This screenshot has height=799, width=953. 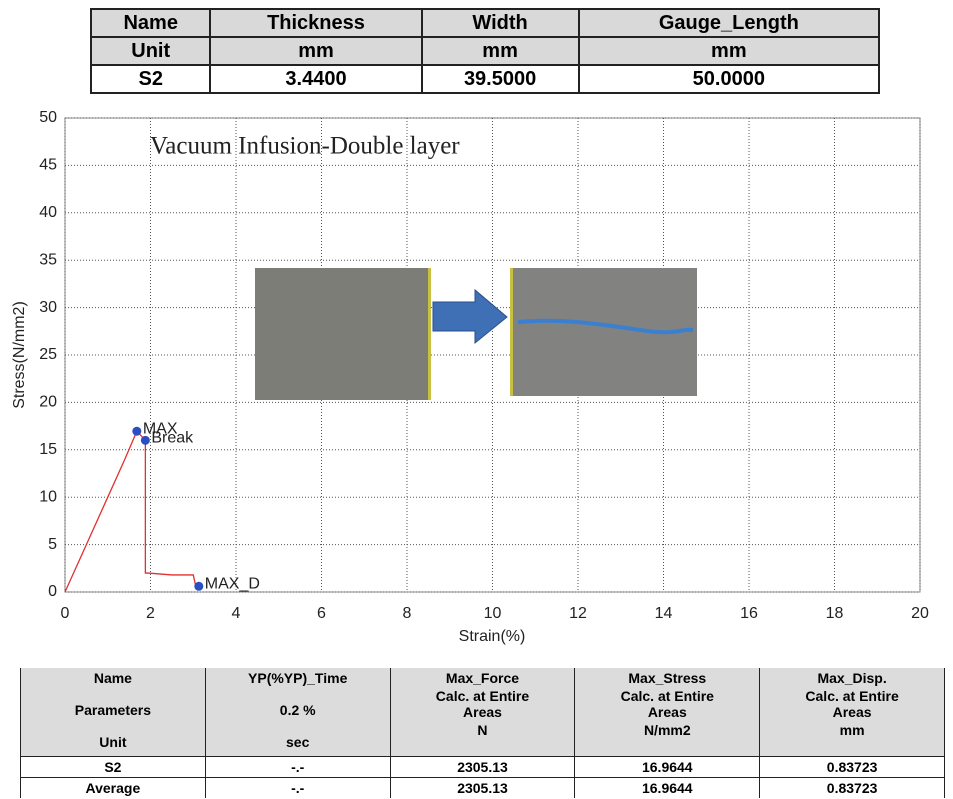 What do you see at coordinates (664, 613) in the screenshot?
I see `x-tick-label: 14` at bounding box center [664, 613].